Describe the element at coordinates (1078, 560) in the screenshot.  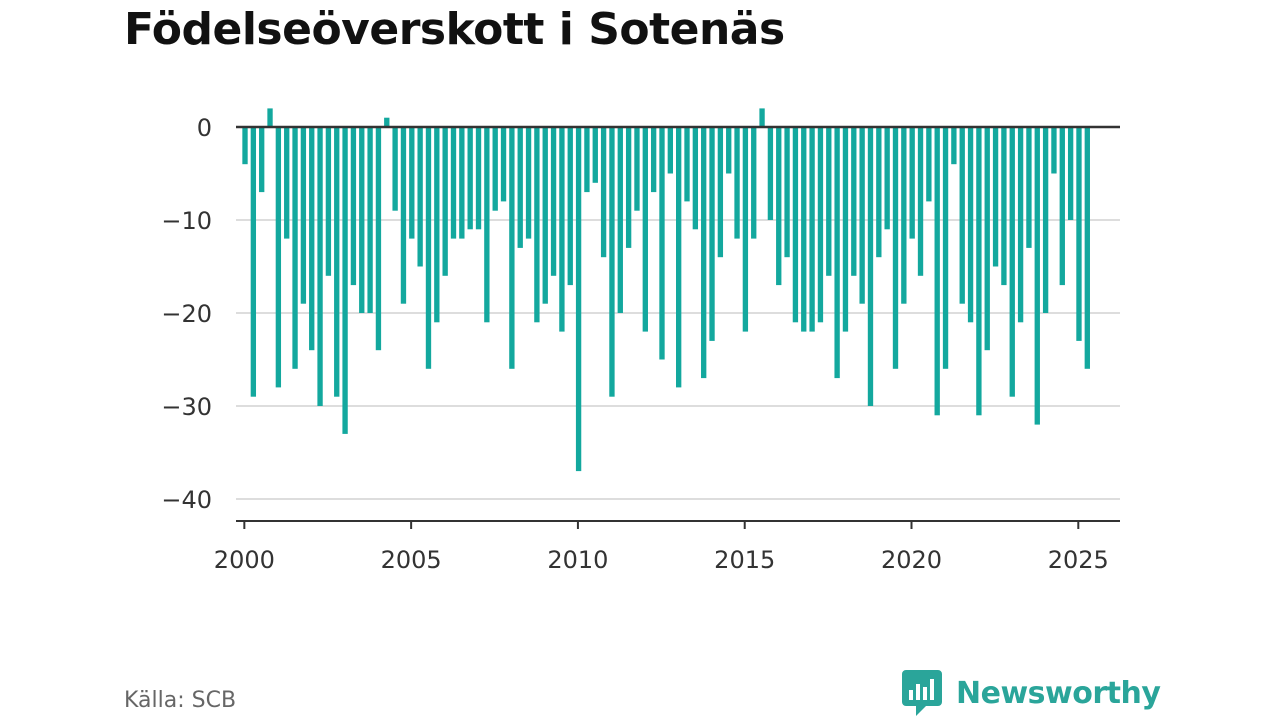
I see `x-tick-label: 2025` at that location.